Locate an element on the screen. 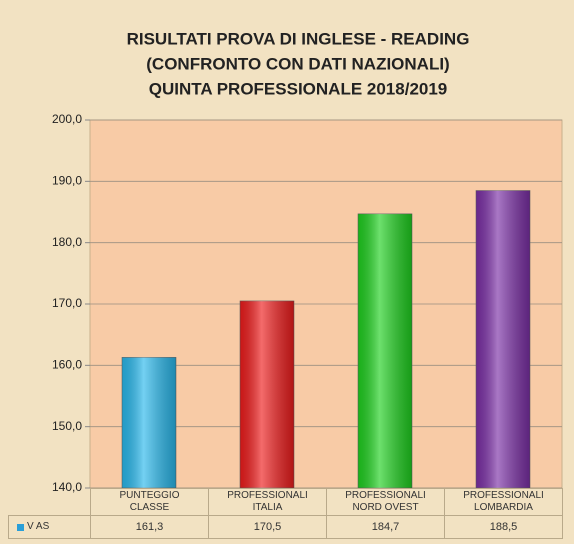 This screenshot has height=544, width=574. chart-title: (CONFRONTO CON DATI NAZIONALI) is located at coordinates (297, 63).